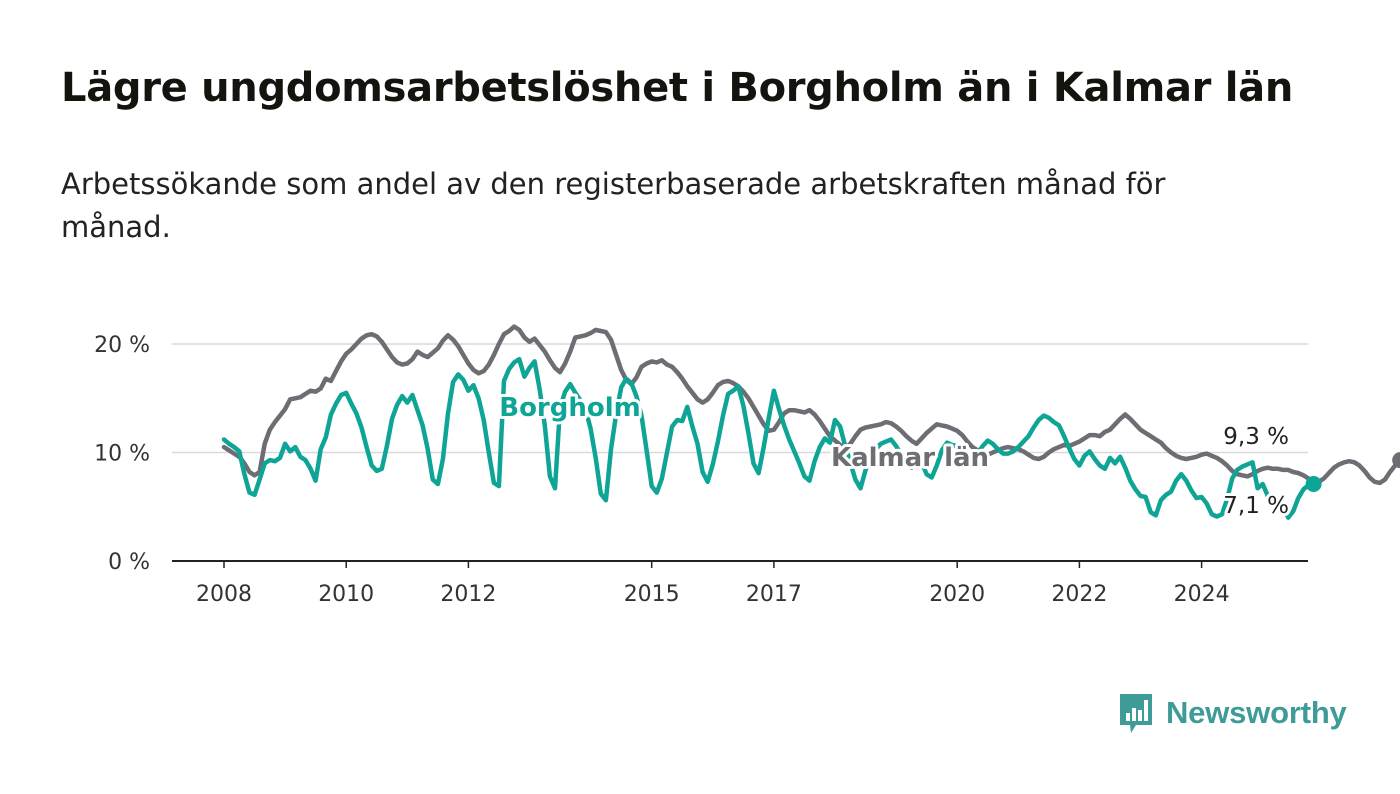 The height and width of the screenshot is (794, 1400). What do you see at coordinates (122, 454) in the screenshot?
I see `y-tick-label: 10 %` at bounding box center [122, 454].